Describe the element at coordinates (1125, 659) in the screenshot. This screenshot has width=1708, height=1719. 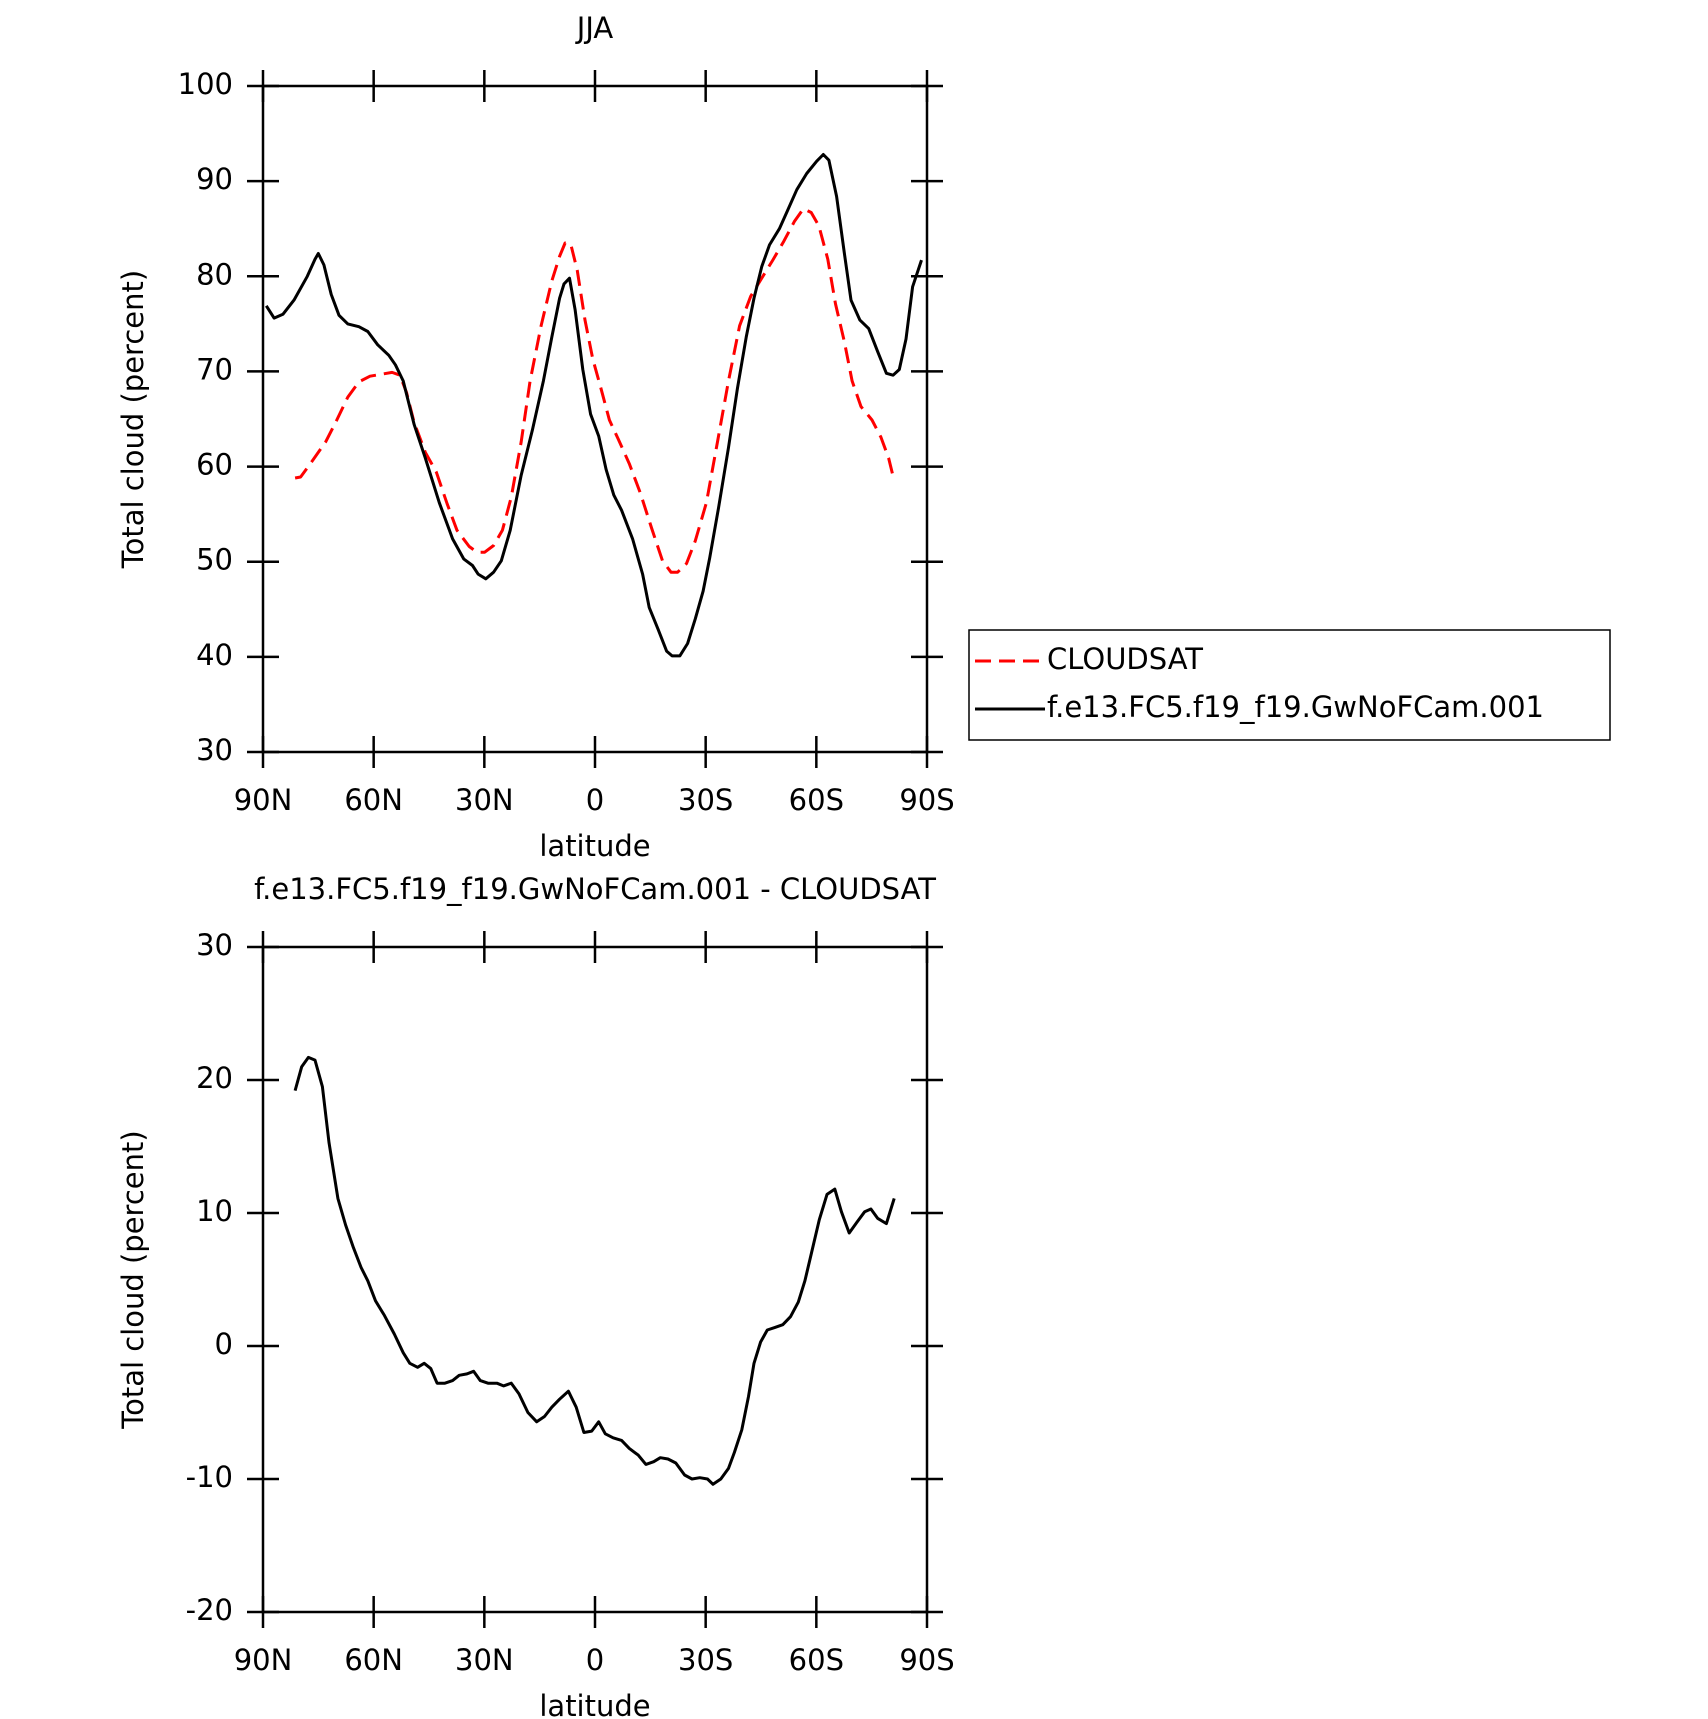
I see `legend-label: CLOUDSAT` at that location.